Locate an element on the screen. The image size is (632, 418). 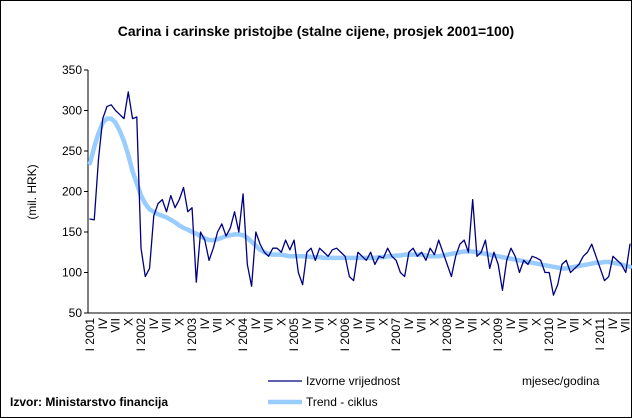
y-tick-label: 150 is located at coordinates (72, 232).